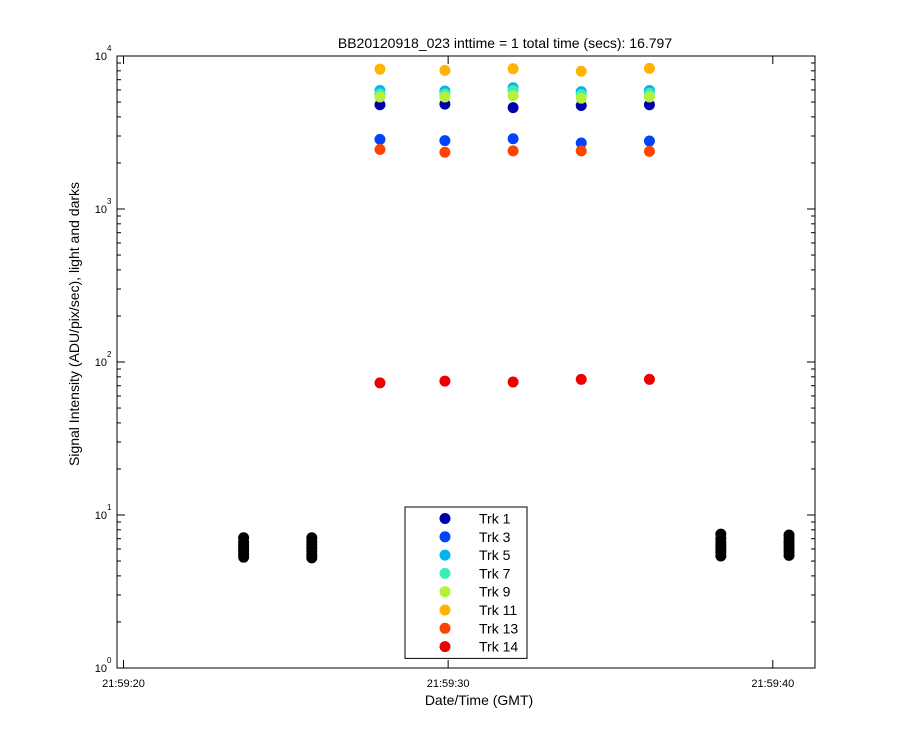  Describe the element at coordinates (772, 684) in the screenshot. I see `x-tick-label: 21:59:40` at that location.